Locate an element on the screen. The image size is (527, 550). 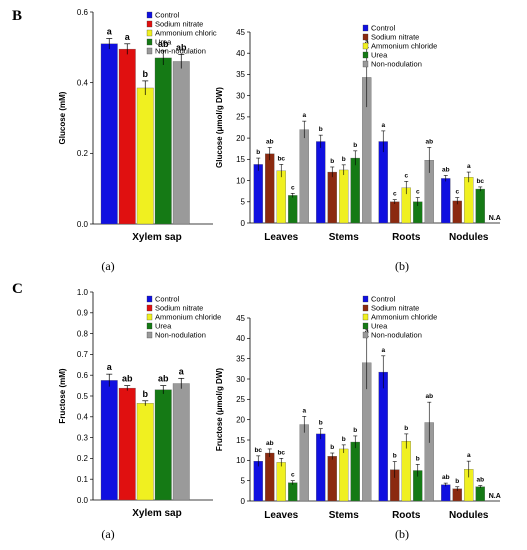
y-tick-label: 1.0 is located at coordinates (83, 292).